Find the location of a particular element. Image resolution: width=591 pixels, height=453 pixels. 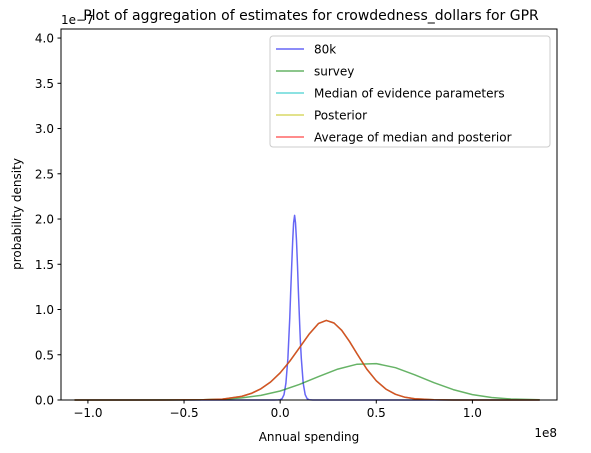

y-tick-label: 3.5 is located at coordinates (44, 84).